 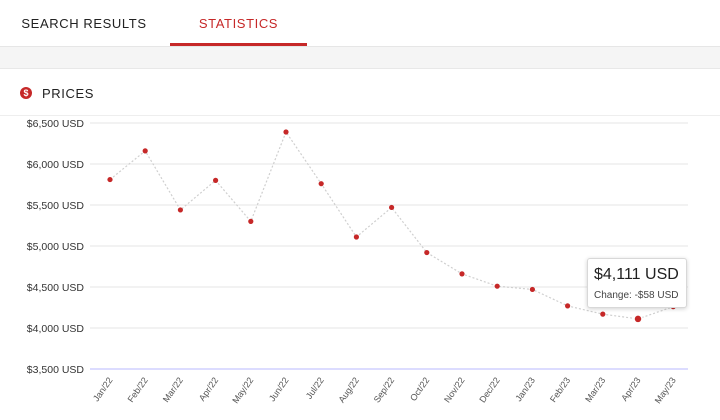 I want to click on panel-title: PRICES, so click(x=68, y=93).